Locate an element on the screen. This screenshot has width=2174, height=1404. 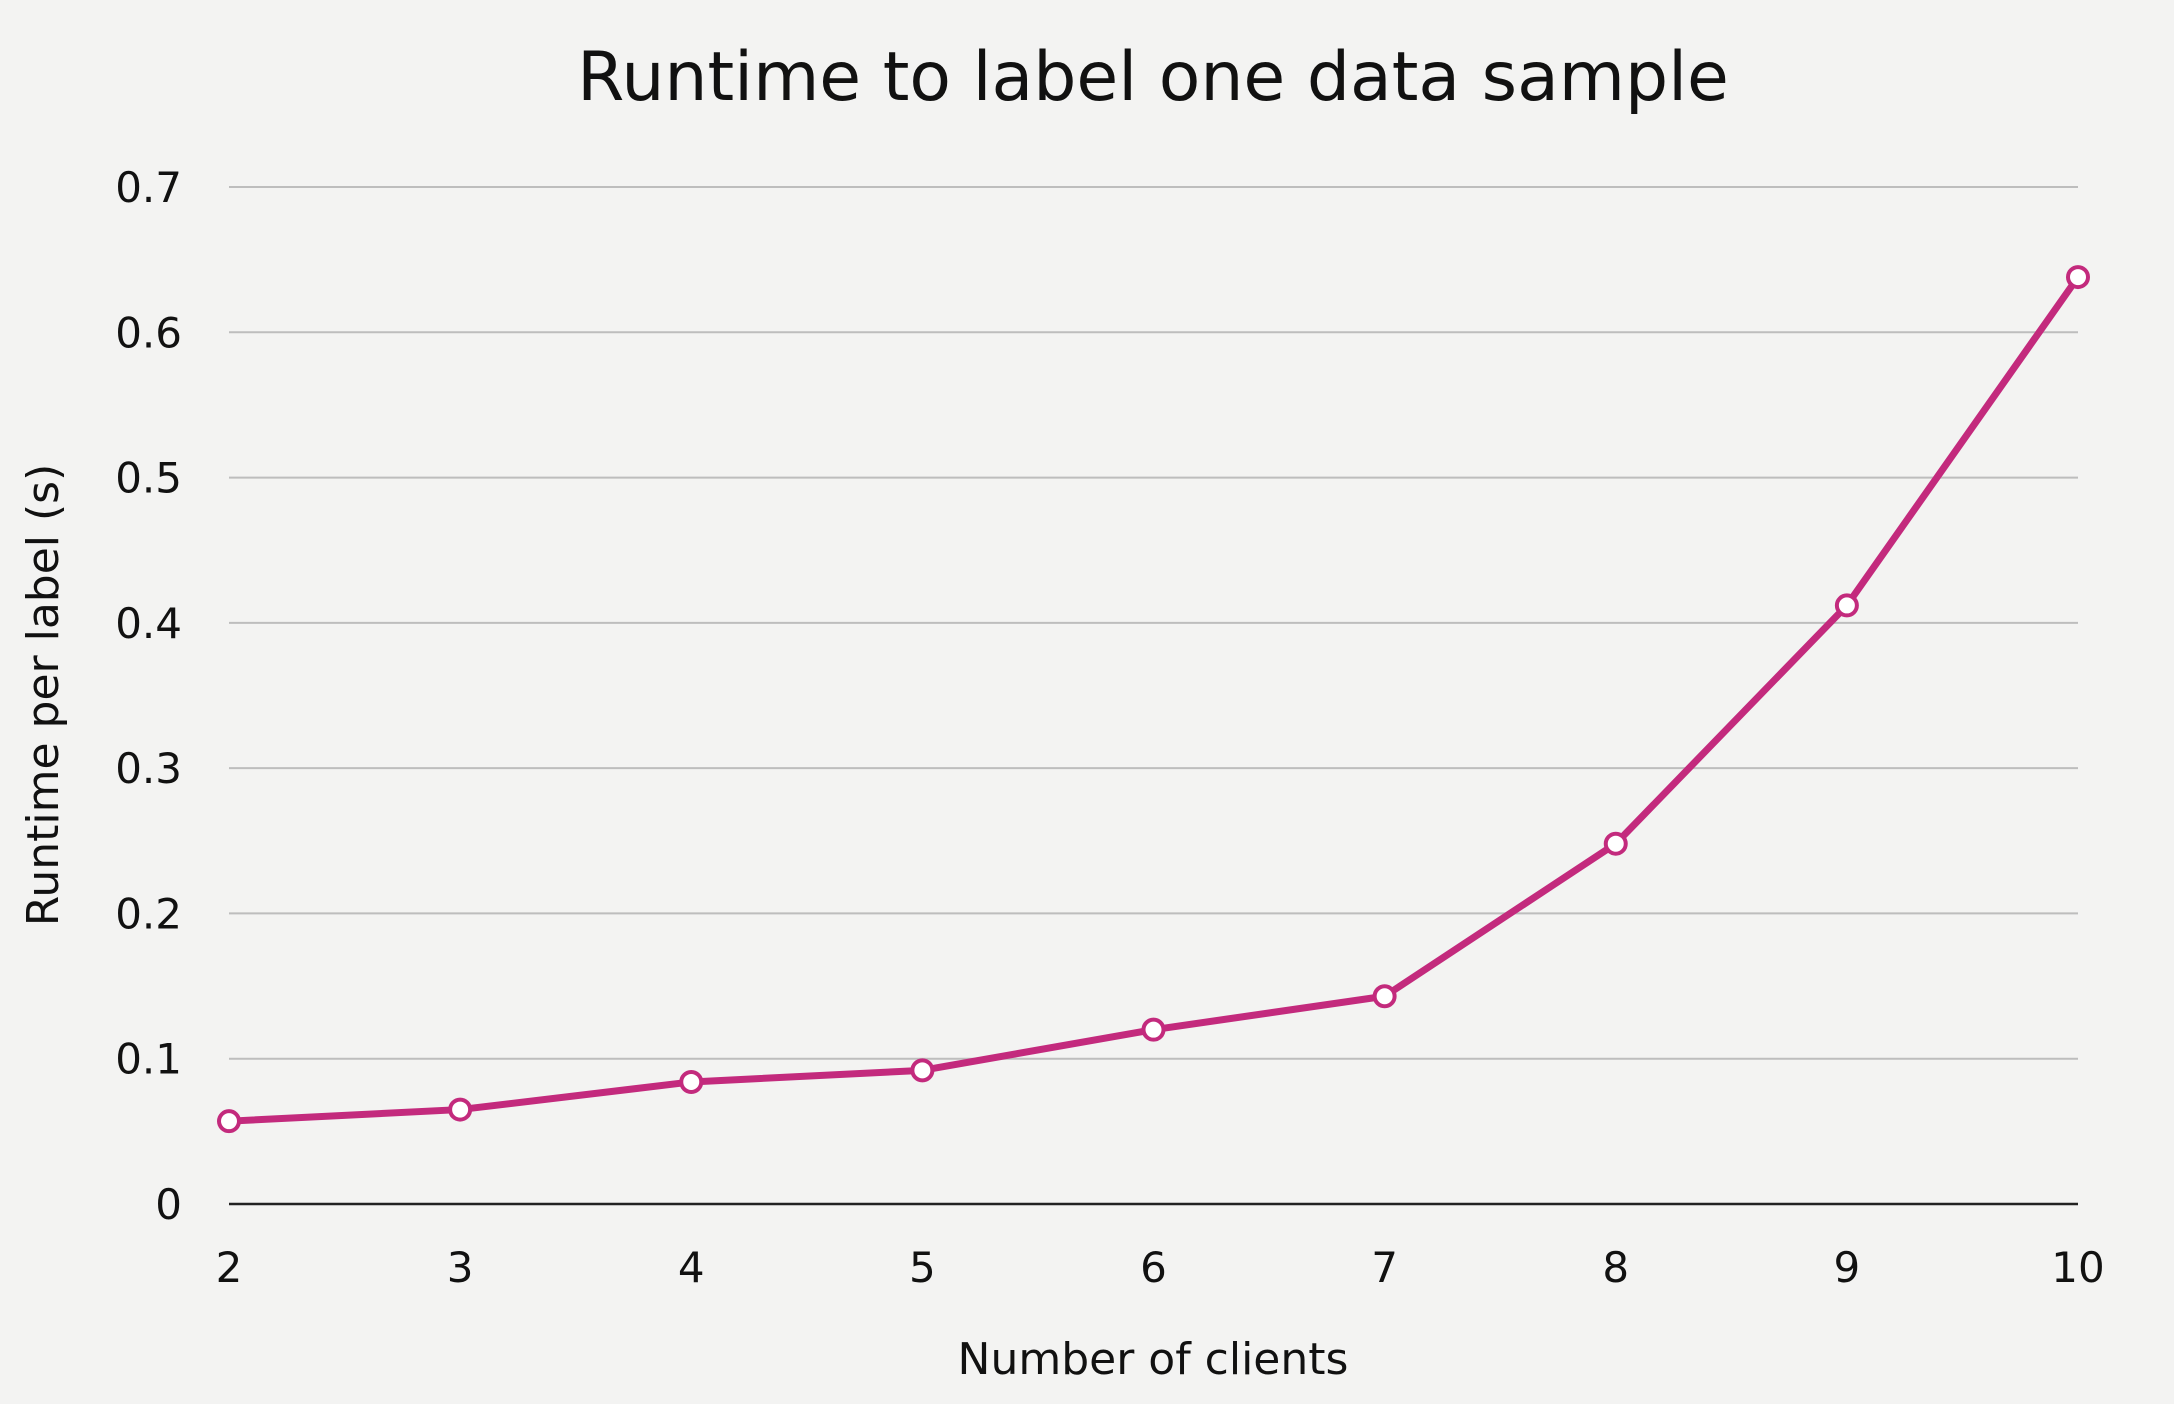
x-tick-label: 5 is located at coordinates (922, 1267).